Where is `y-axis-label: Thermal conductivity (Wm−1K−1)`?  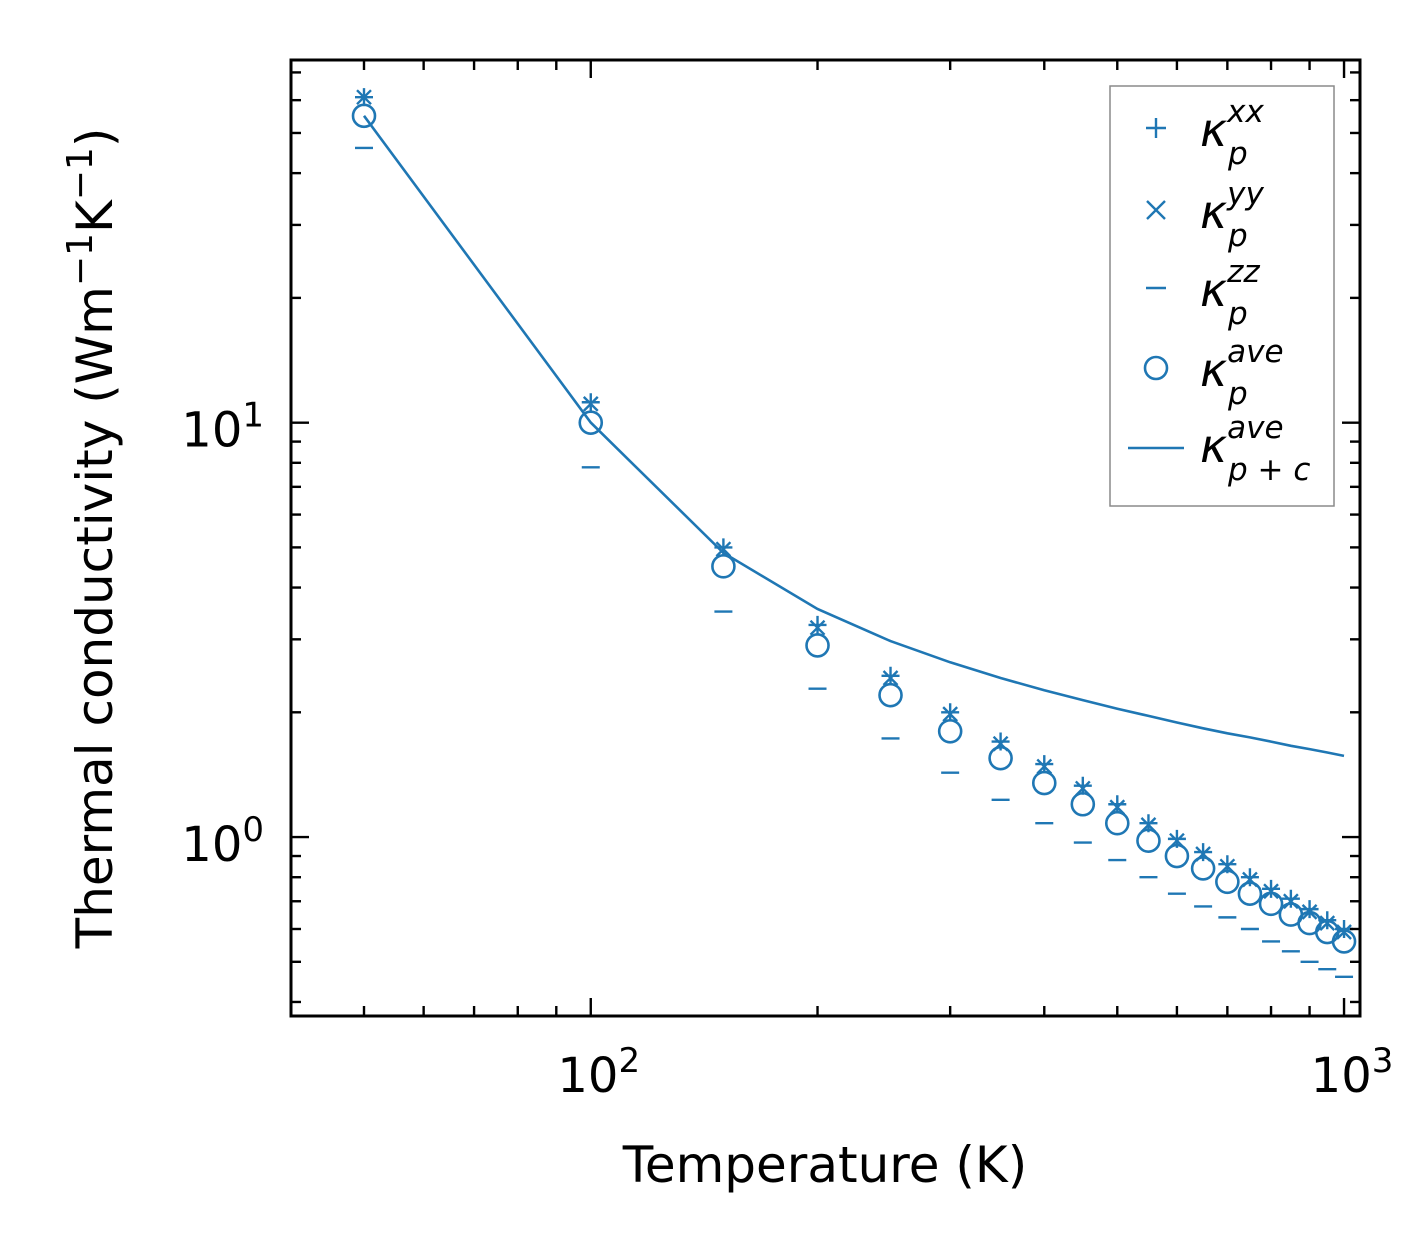
y-axis-label: Thermal conductivity (Wm−1K−1) is located at coordinates (92, 539).